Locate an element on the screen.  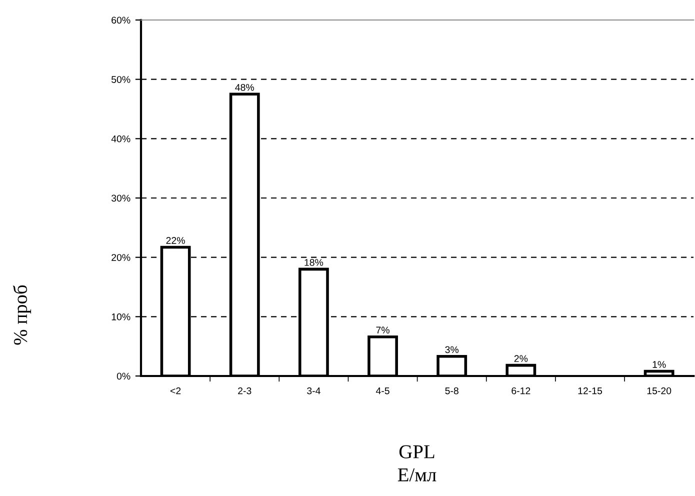
x-tick-label: 2-3 is located at coordinates (245, 390).